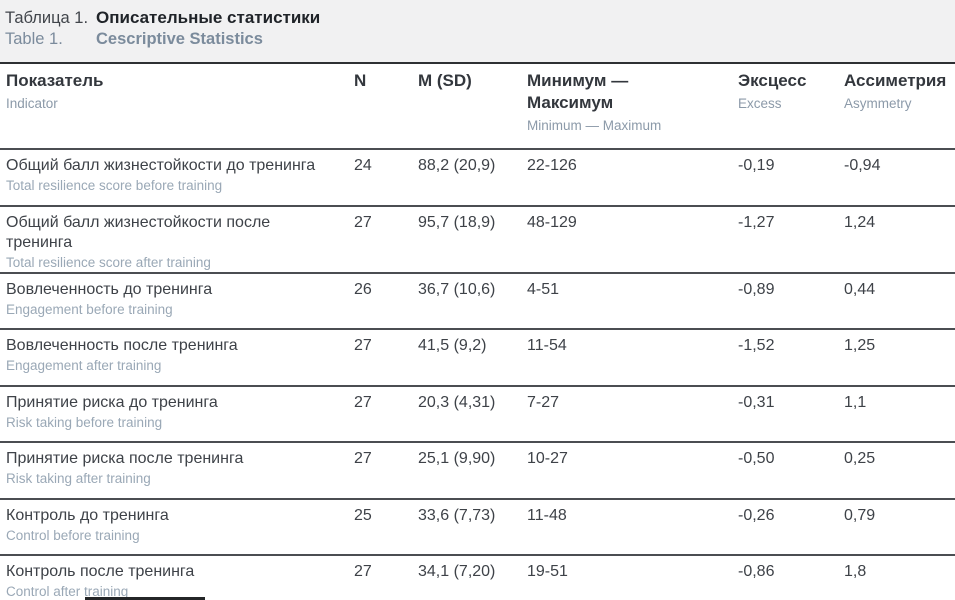 The width and height of the screenshot is (955, 600). What do you see at coordinates (363, 165) in the screenshot?
I see `n-value: 24` at bounding box center [363, 165].